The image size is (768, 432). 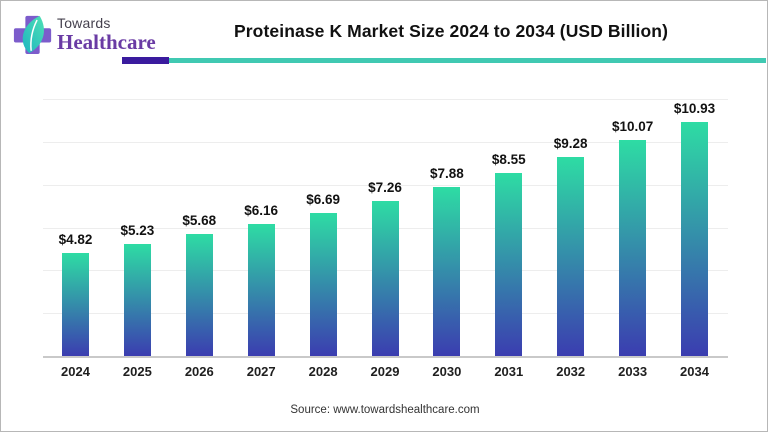 I want to click on bar-2033, so click(x=633, y=248).